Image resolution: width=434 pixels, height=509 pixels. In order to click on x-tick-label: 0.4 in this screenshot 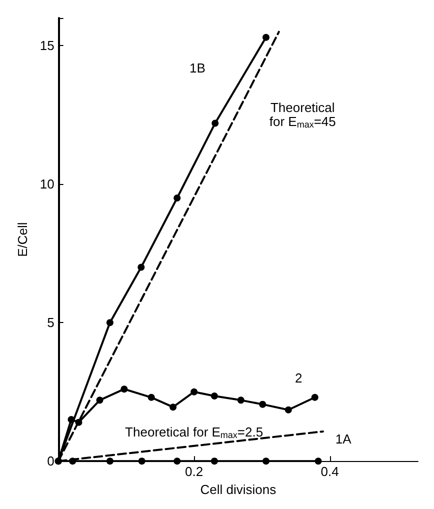, I will do `click(329, 472)`.